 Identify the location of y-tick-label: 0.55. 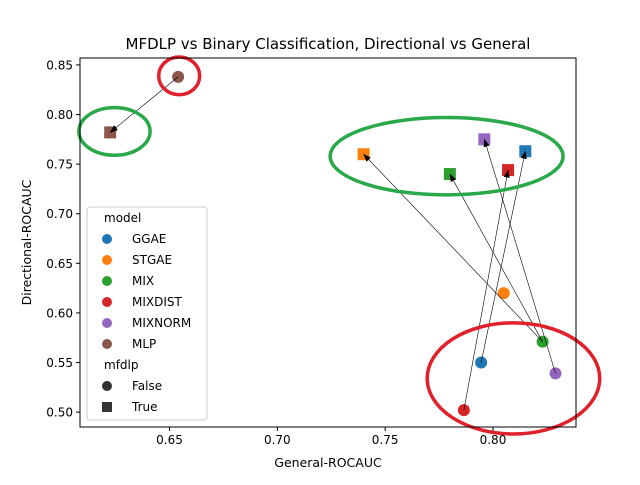
(59, 363).